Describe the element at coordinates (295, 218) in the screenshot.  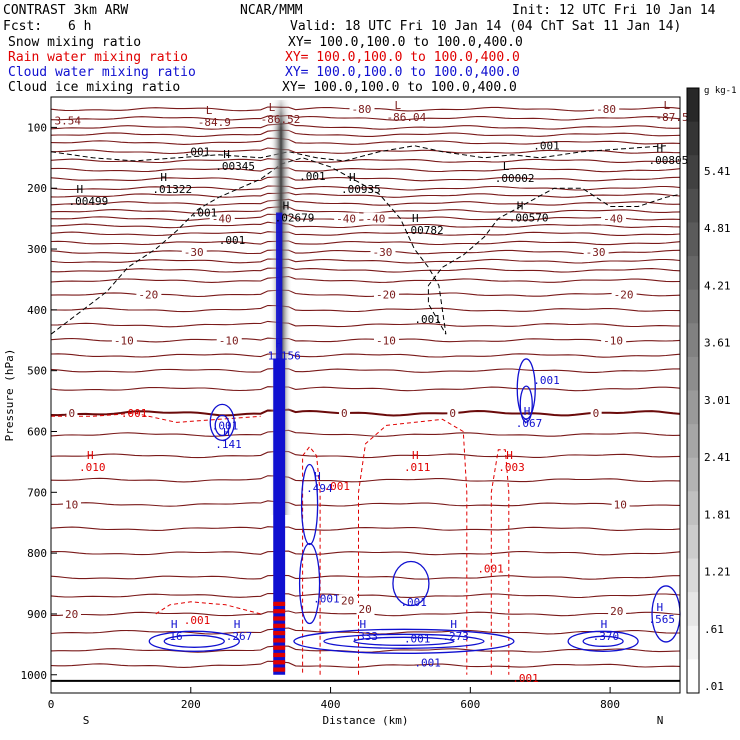
I see `extremum-value: .02679` at that location.